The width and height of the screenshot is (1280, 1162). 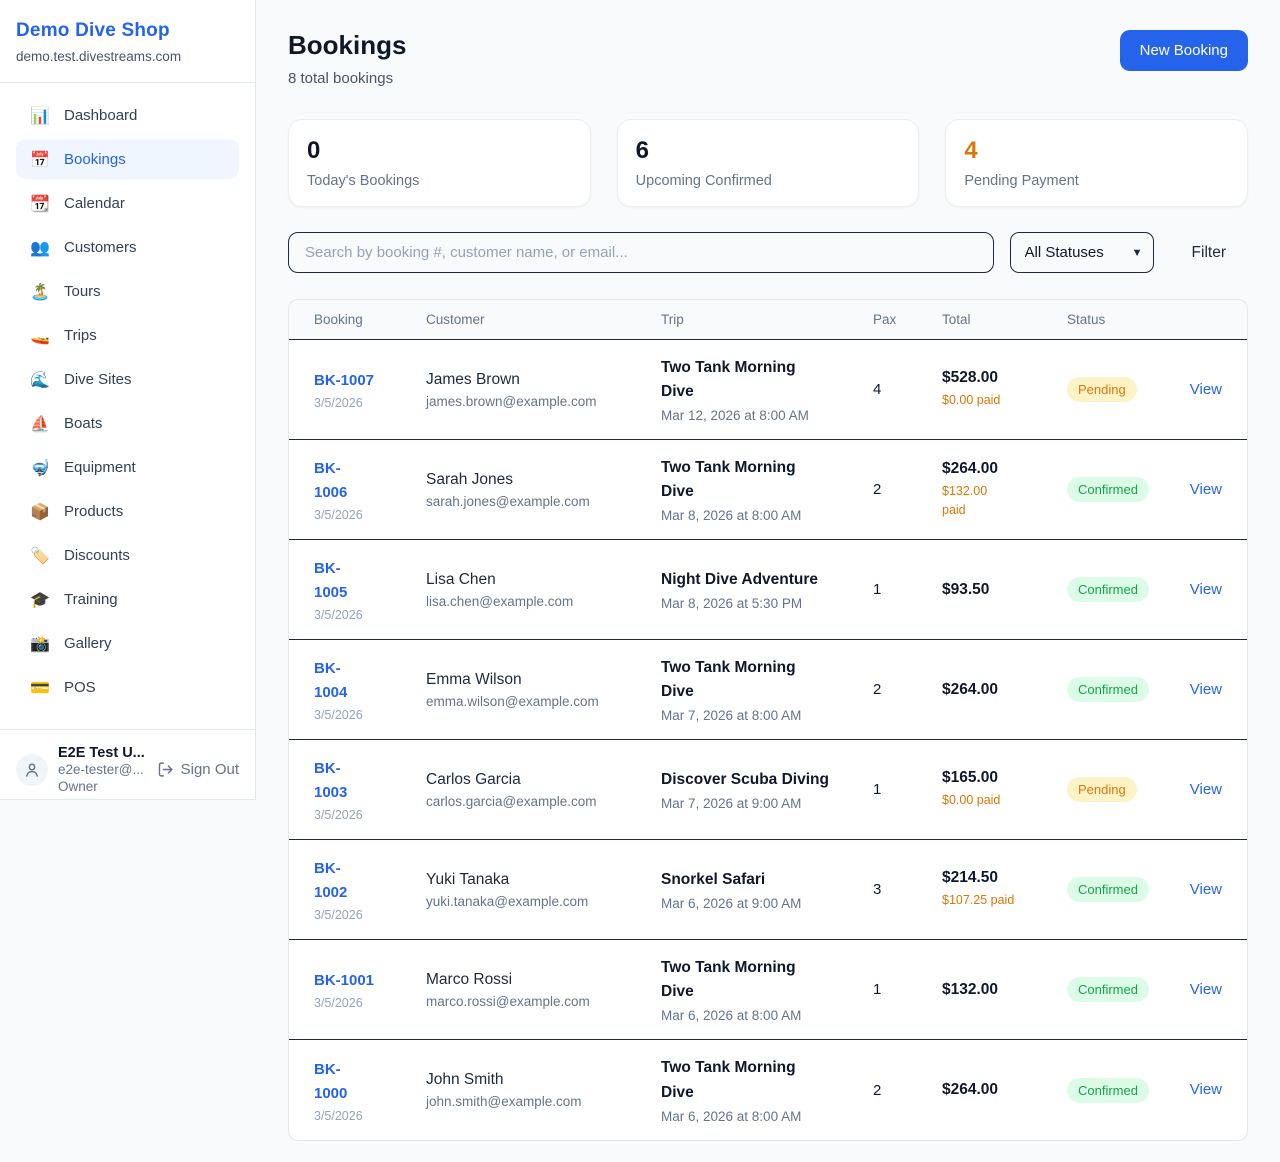 I want to click on filter-button: Filter, so click(x=1209, y=253).